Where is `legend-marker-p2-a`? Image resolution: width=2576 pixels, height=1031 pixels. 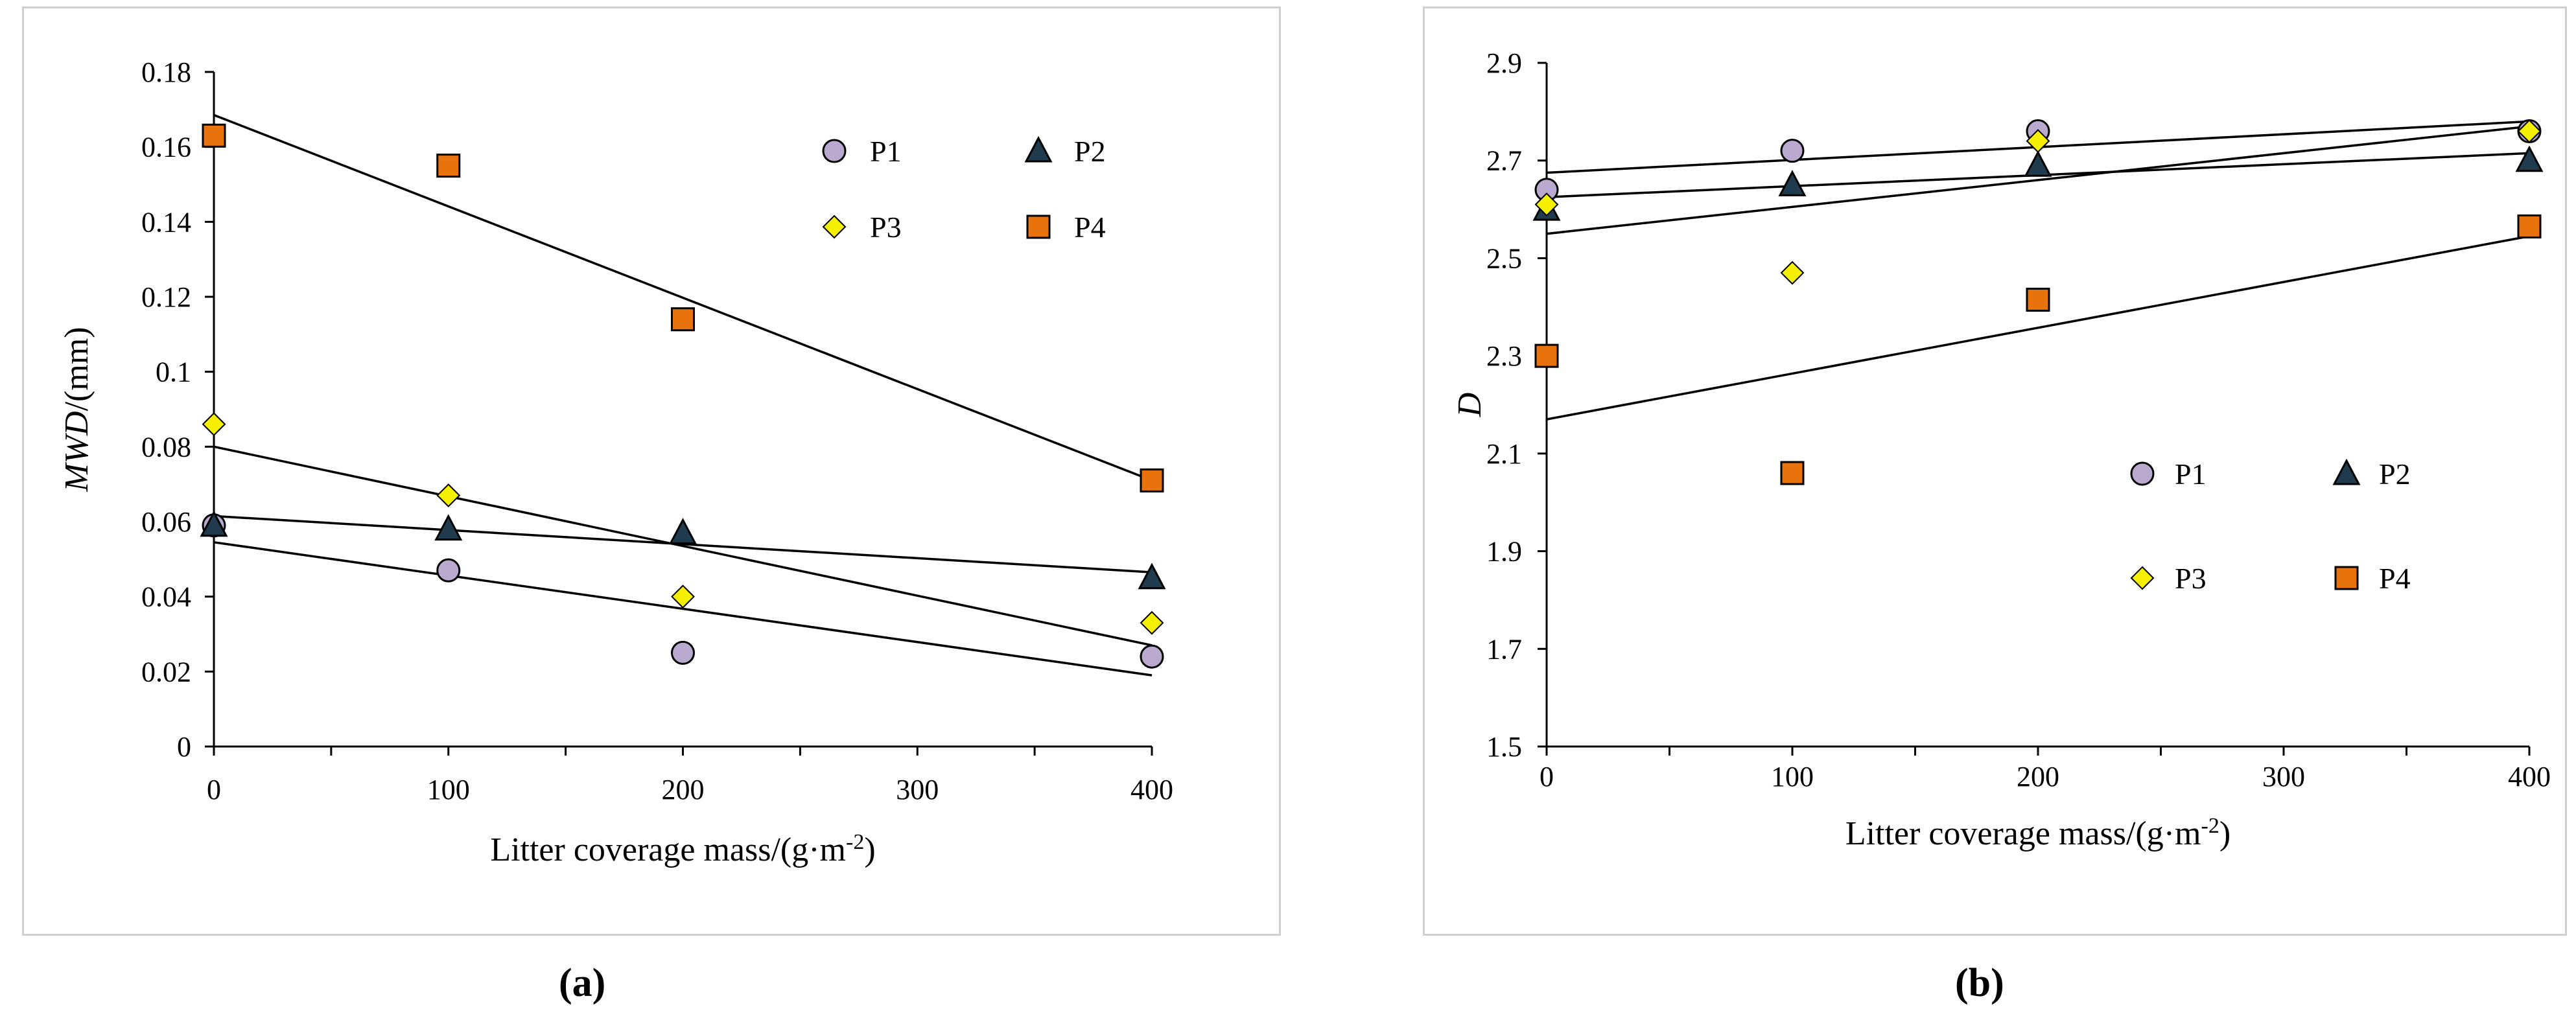
legend-marker-p2-a is located at coordinates (1038, 149).